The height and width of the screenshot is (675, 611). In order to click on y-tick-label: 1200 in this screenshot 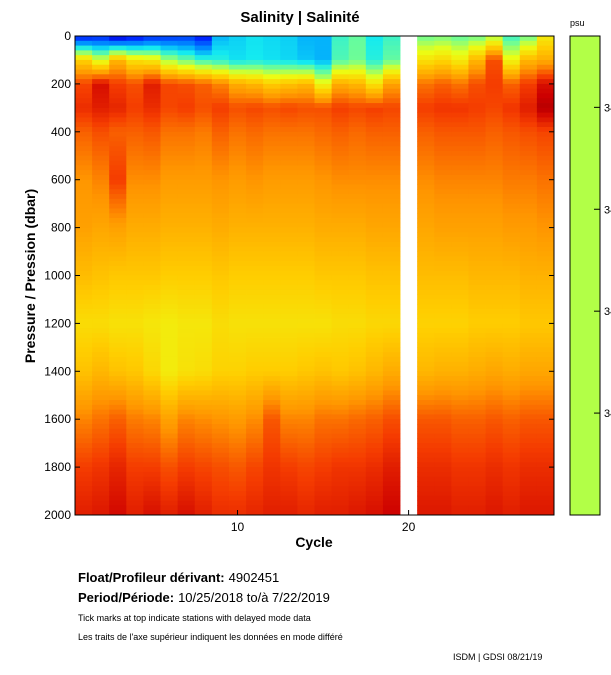, I will do `click(57, 323)`.